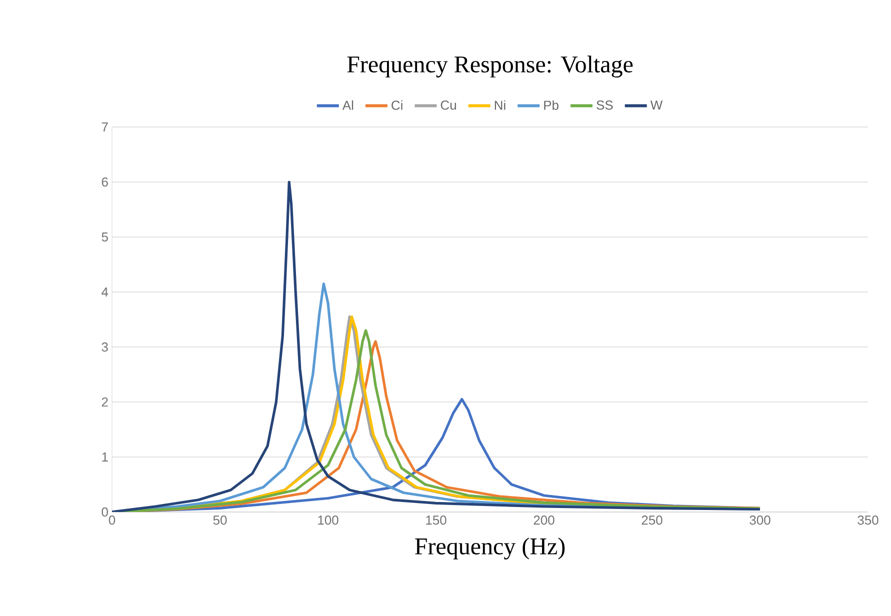  I want to click on legend-label: Al, so click(348, 105).